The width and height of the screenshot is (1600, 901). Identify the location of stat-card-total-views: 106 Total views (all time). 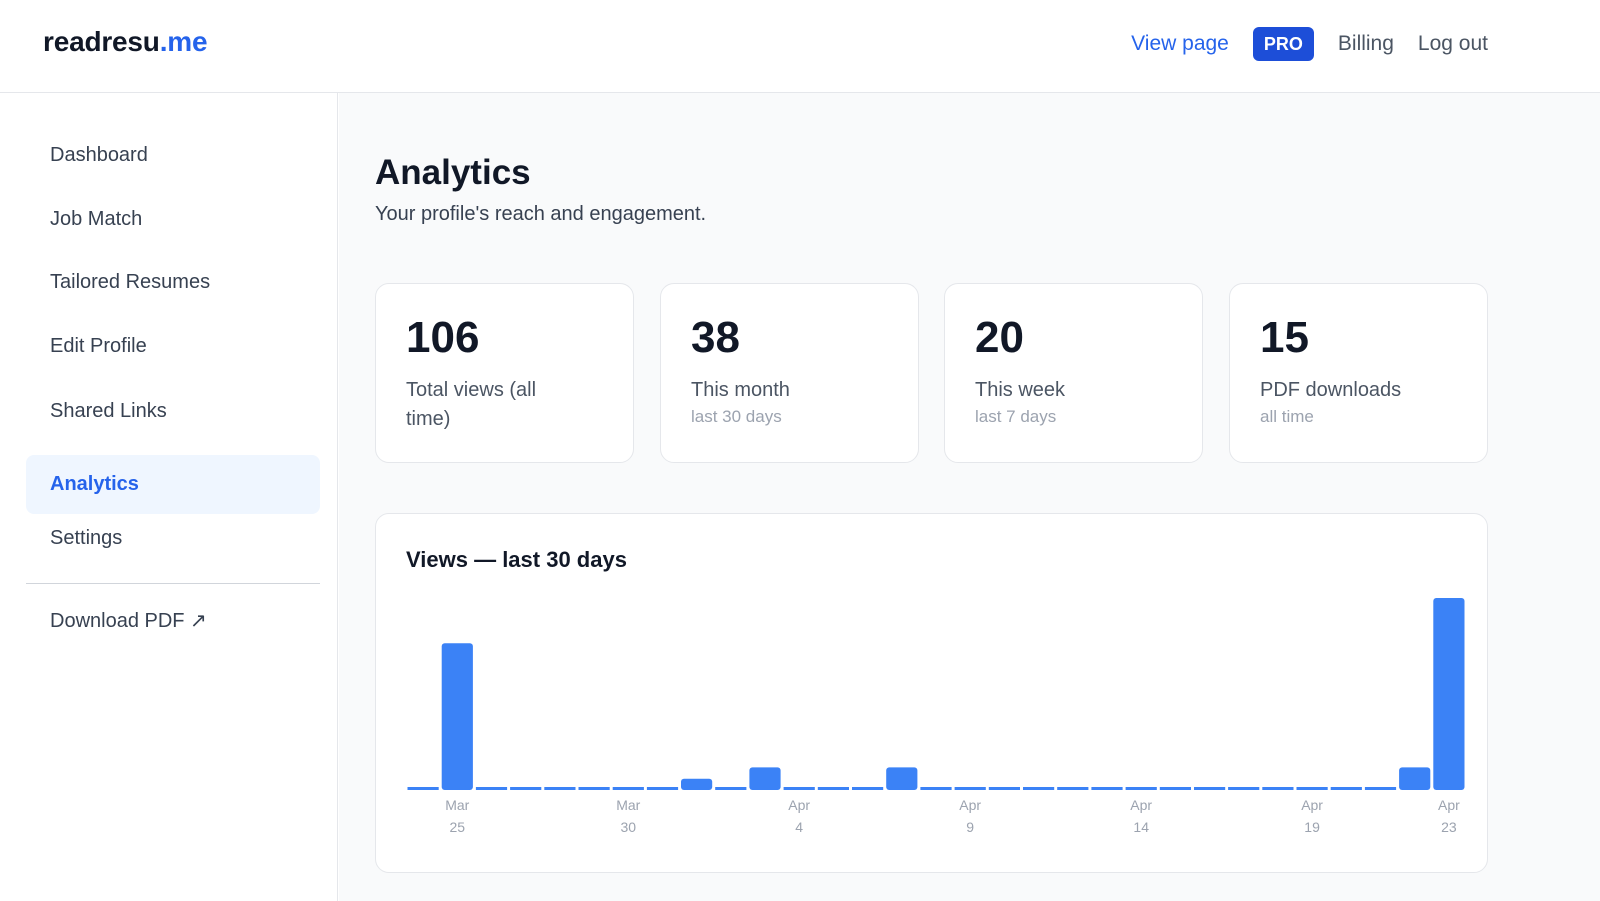
(504, 373).